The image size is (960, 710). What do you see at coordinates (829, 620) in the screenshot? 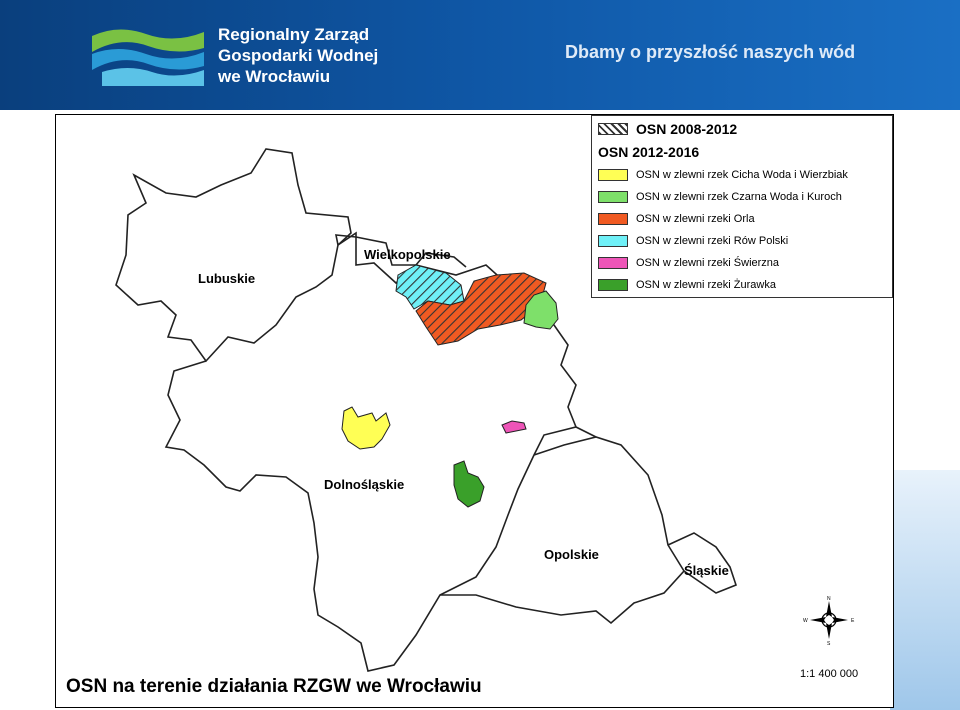
I see `compass-rose-icon: N S W E` at bounding box center [829, 620].